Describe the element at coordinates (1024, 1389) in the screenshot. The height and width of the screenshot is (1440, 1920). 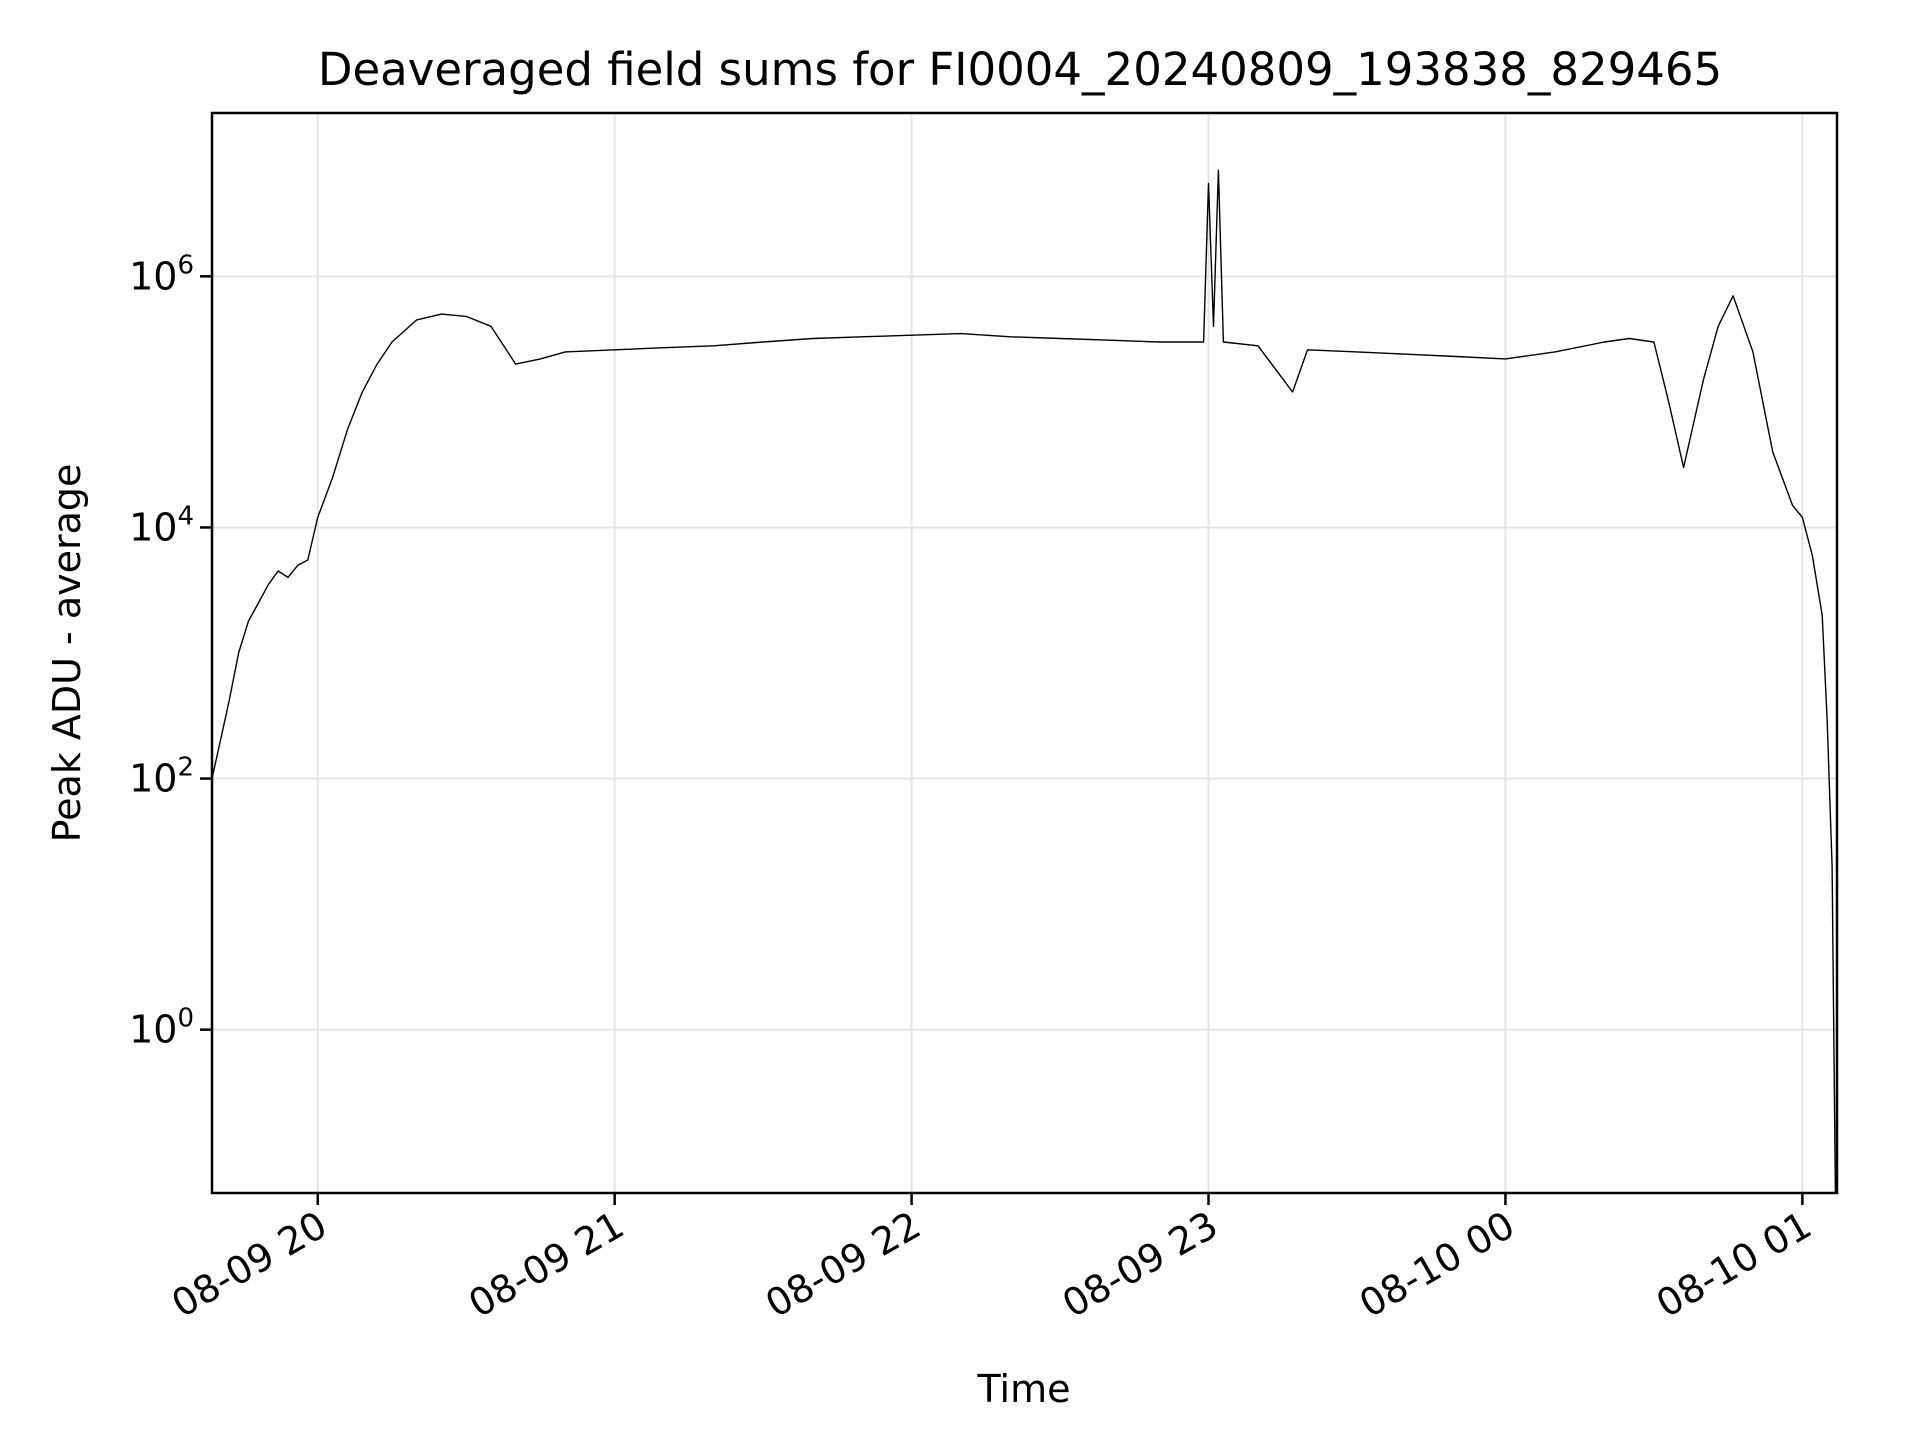
I see `x-axis-label: Time` at that location.